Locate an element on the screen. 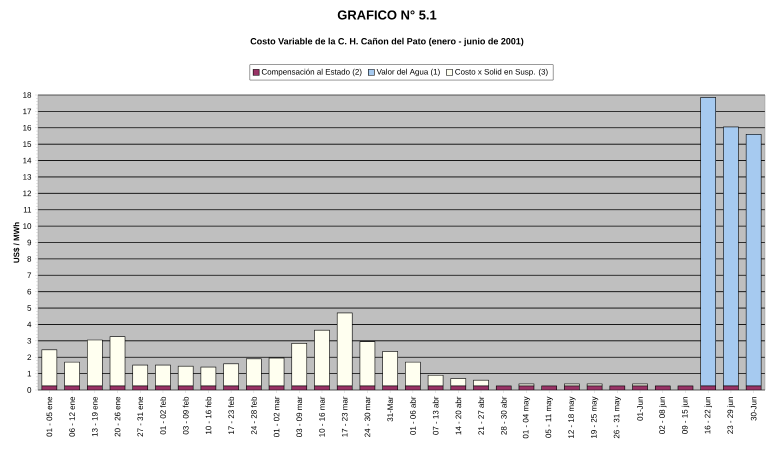 The image size is (775, 456). chart-subtitle: Costo Variable de la C. H. Cañon del Pato (enero - junio de 2001) is located at coordinates (387, 42).